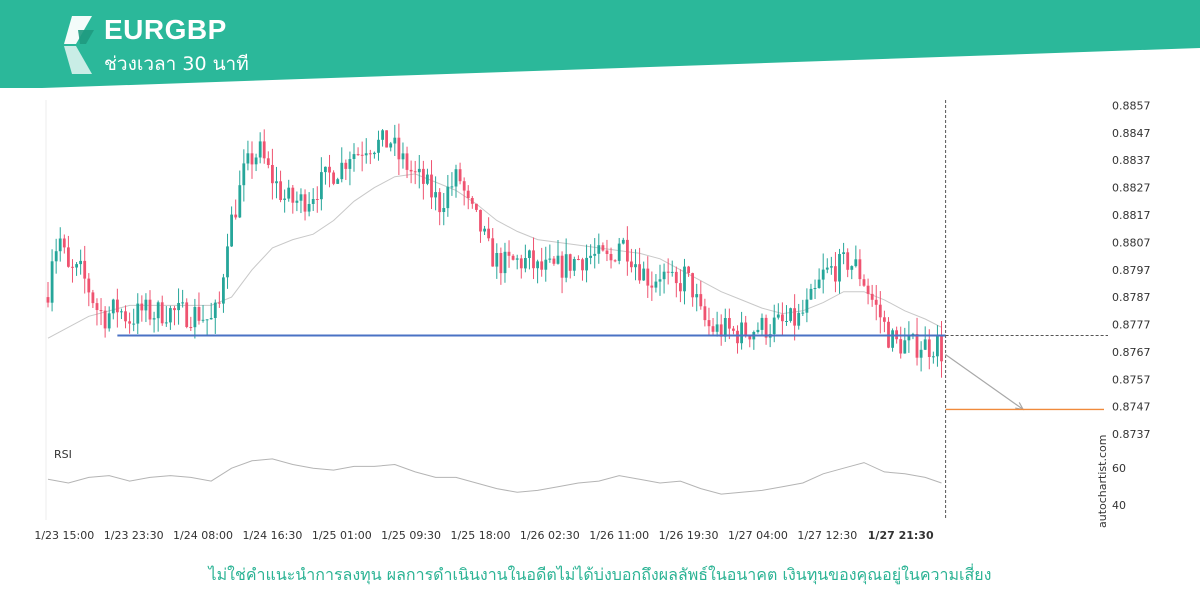 This screenshot has width=1200, height=600. What do you see at coordinates (1131, 160) in the screenshot?
I see `price-tick-label: 0.8837` at bounding box center [1131, 160].